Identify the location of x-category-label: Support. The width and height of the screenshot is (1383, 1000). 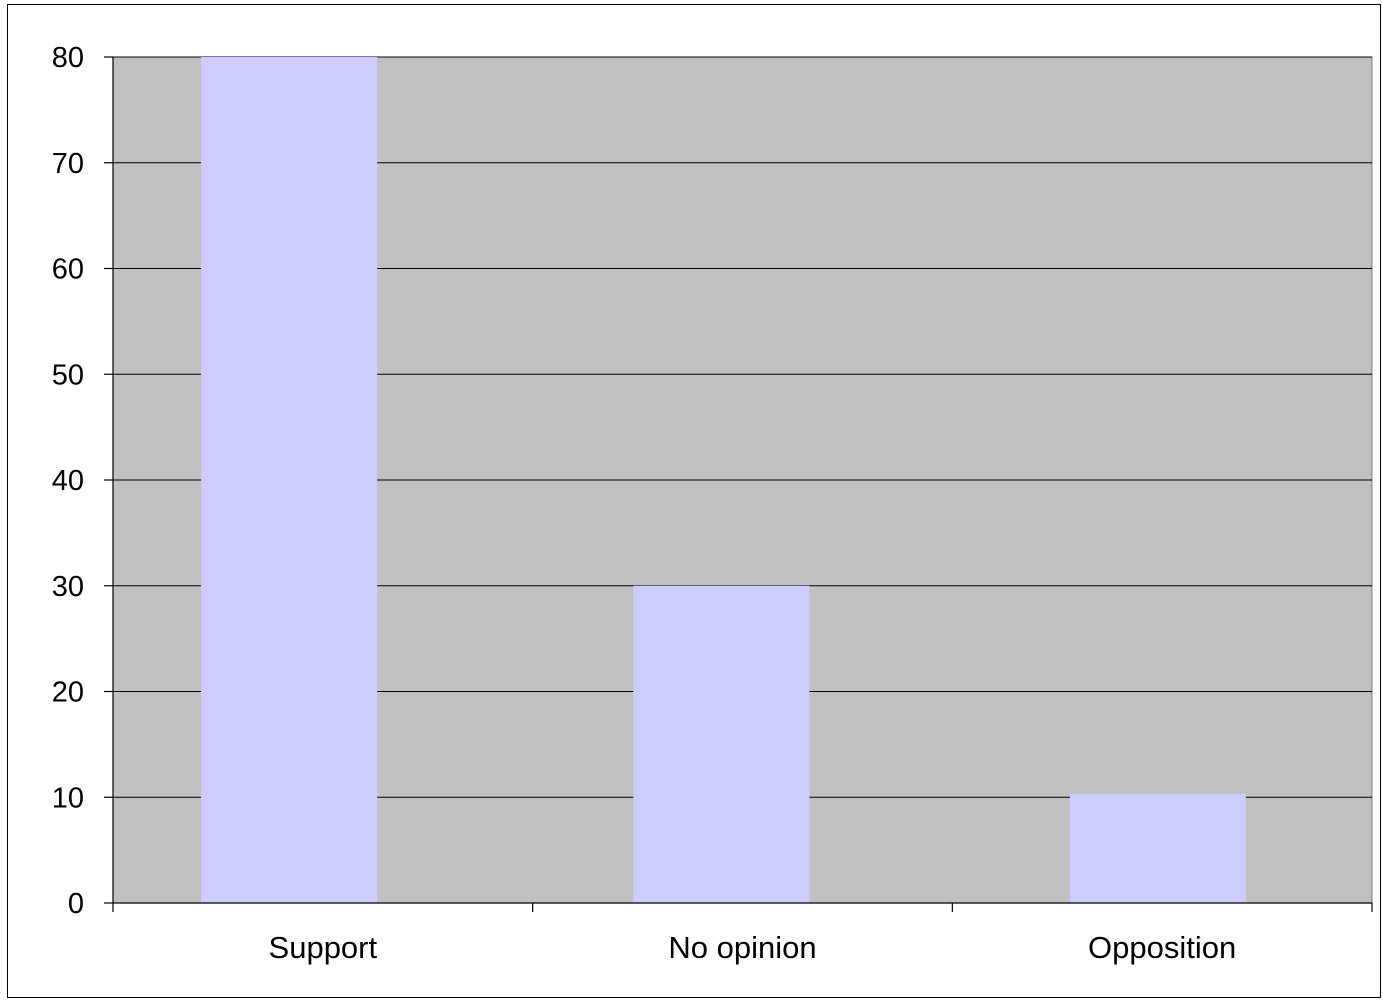
(323, 947).